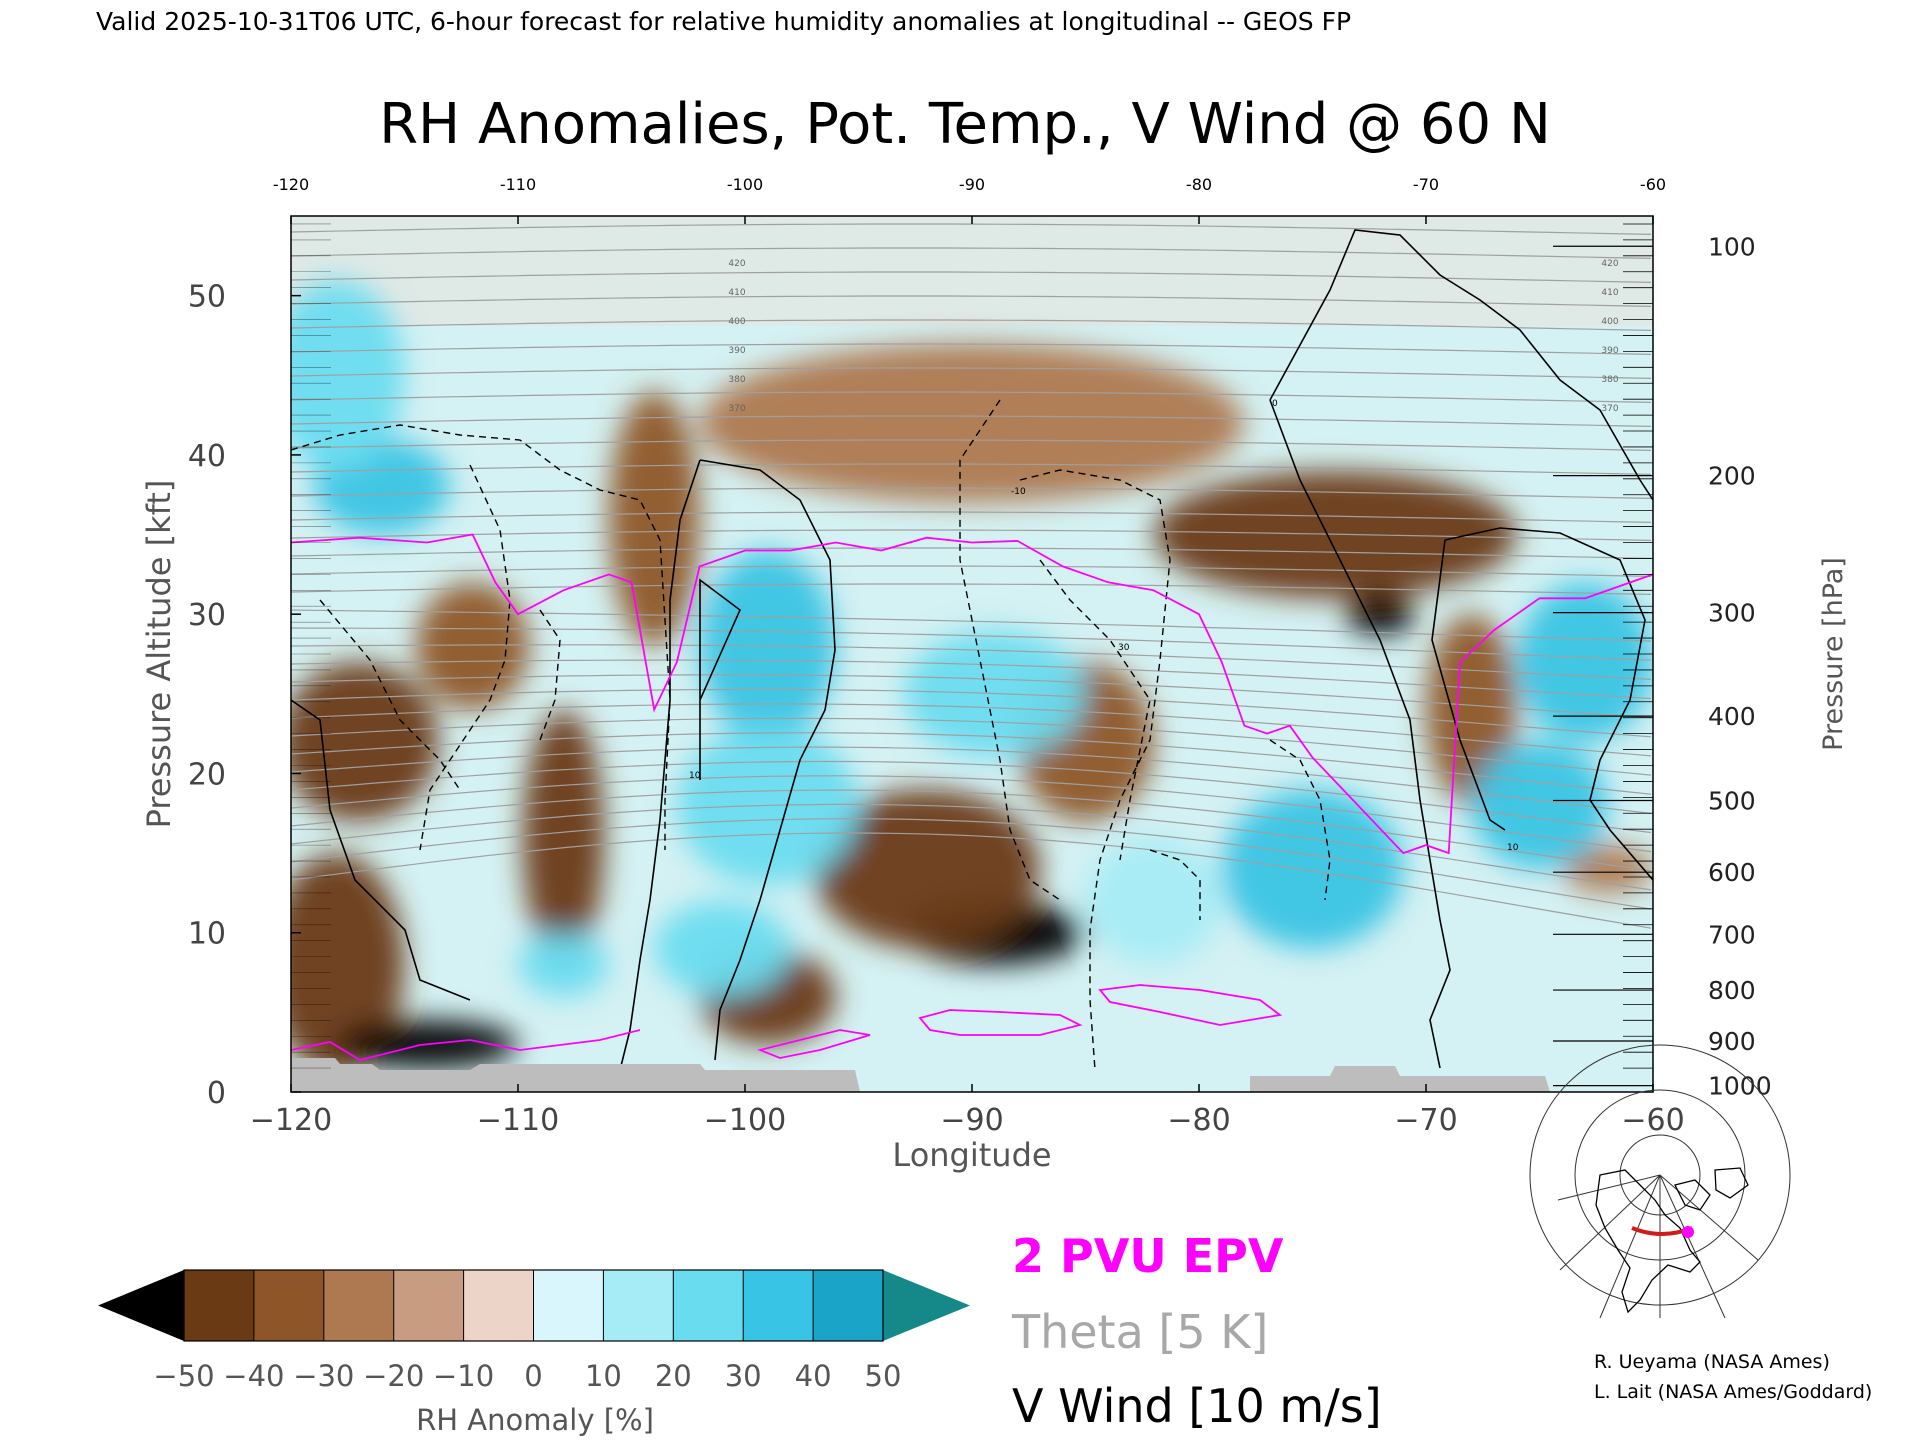 This screenshot has width=1920, height=1440. I want to click on colorbar-label: RH Anomaly [%], so click(535, 1420).